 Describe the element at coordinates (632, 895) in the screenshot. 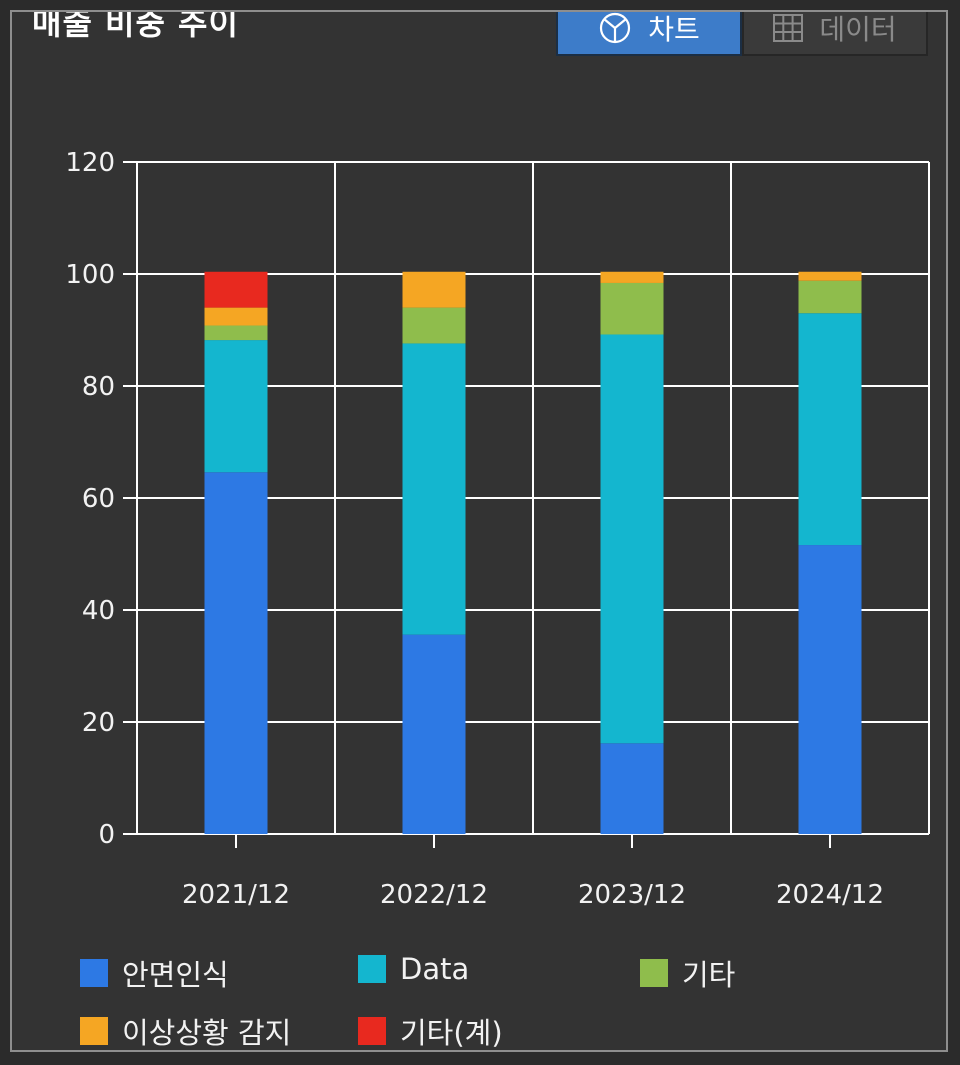

I see `x-tick-label: 2023/12` at that location.